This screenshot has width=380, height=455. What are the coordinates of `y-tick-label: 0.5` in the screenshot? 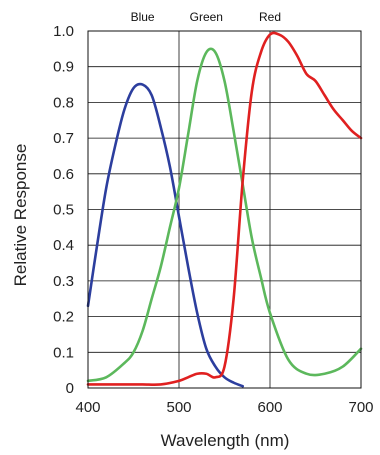 It's located at (63, 210).